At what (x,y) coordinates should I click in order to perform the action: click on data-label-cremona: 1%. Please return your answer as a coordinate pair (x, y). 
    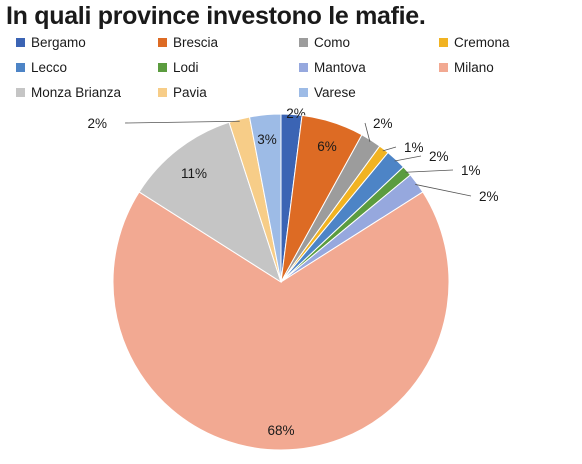
    Looking at the image, I should click on (414, 147).